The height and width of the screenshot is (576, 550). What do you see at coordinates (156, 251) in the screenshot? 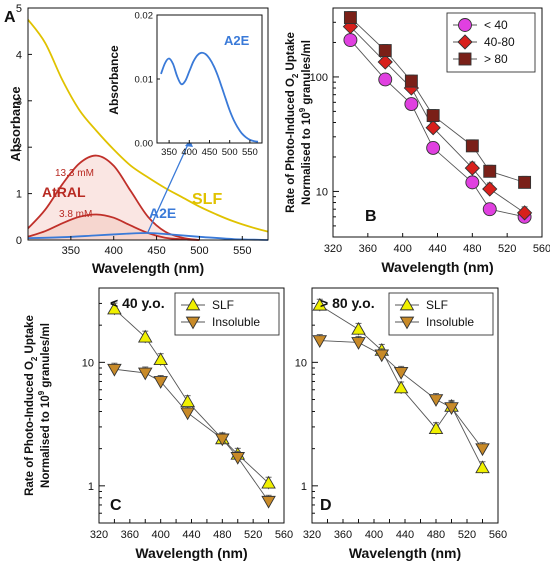
I see `x-tick-label: 450` at bounding box center [156, 251].